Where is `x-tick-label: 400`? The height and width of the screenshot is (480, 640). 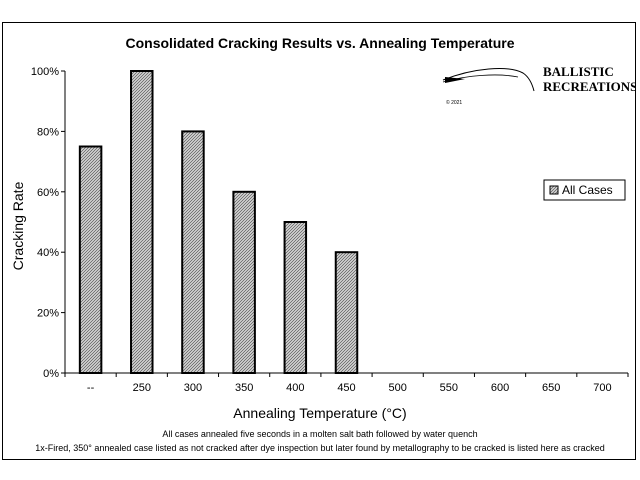
x-tick-label: 400 is located at coordinates (295, 388).